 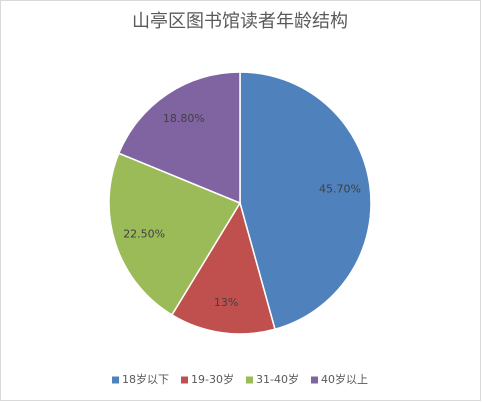 I want to click on legend-label: 19-30岁, so click(x=212, y=379).